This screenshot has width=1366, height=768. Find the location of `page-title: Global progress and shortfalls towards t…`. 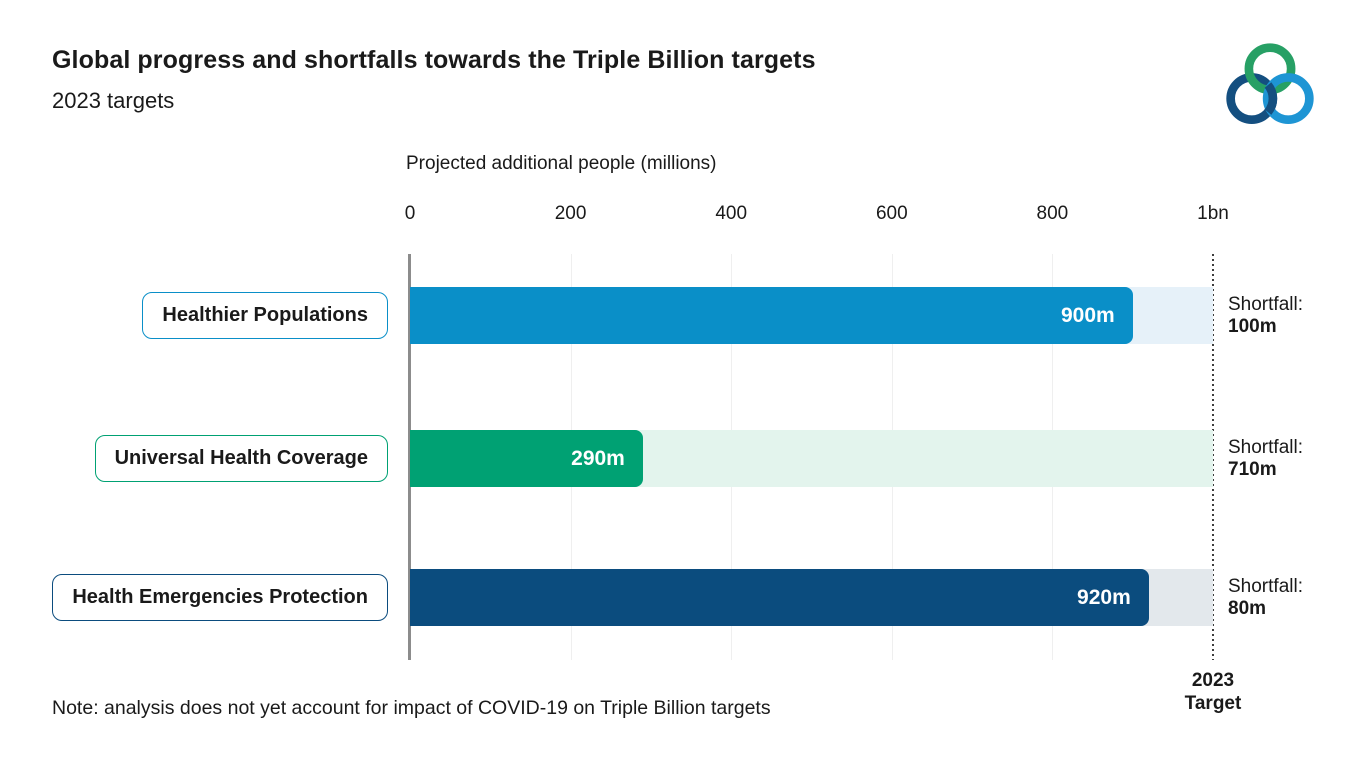

page-title: Global progress and shortfalls towards t… is located at coordinates (434, 60).